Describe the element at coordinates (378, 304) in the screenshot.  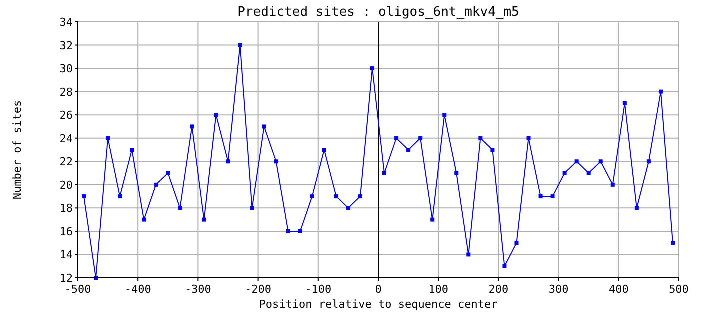
I see `x-axis-title: Position relative to sequence center` at that location.